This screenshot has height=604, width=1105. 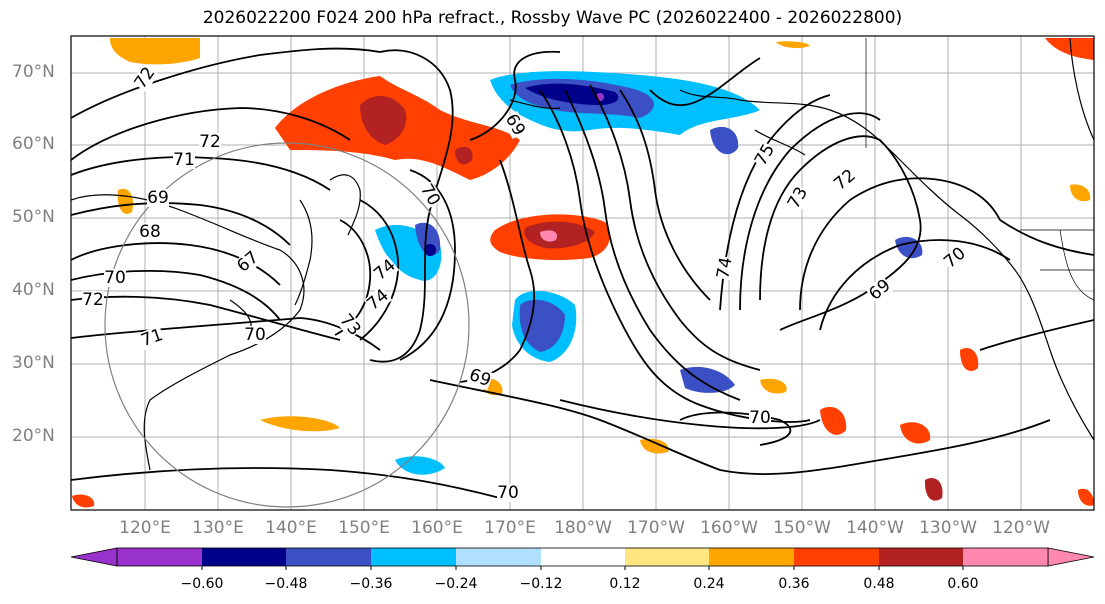 What do you see at coordinates (510, 528) in the screenshot?
I see `longitude-label: 170°E` at bounding box center [510, 528].